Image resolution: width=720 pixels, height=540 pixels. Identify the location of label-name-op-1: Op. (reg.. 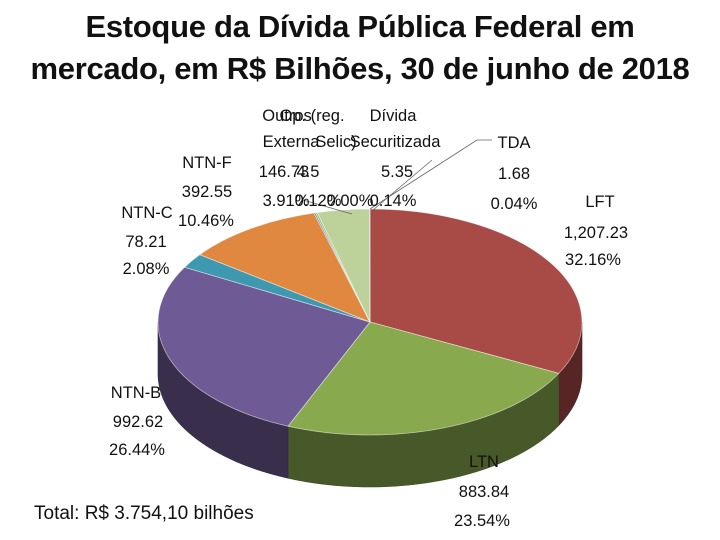
(311, 116).